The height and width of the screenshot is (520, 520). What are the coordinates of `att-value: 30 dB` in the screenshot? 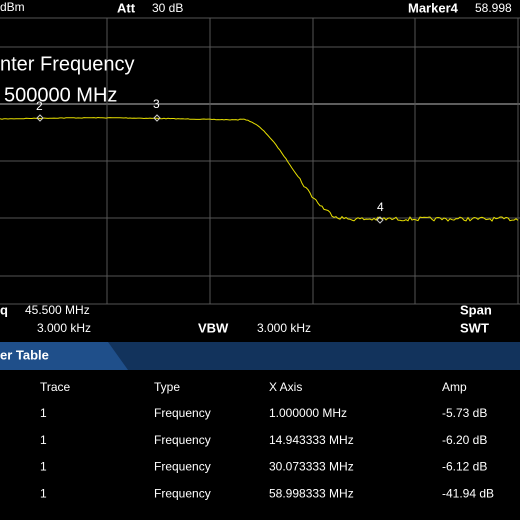 It's located at (167, 8).